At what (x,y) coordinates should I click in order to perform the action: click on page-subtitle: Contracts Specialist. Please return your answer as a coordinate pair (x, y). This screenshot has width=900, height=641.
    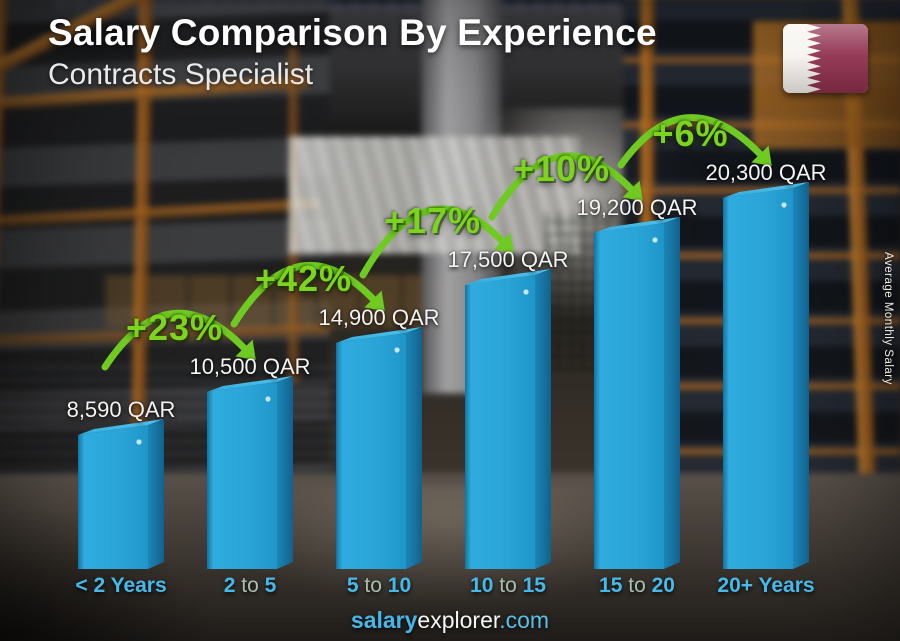
    Looking at the image, I should click on (181, 74).